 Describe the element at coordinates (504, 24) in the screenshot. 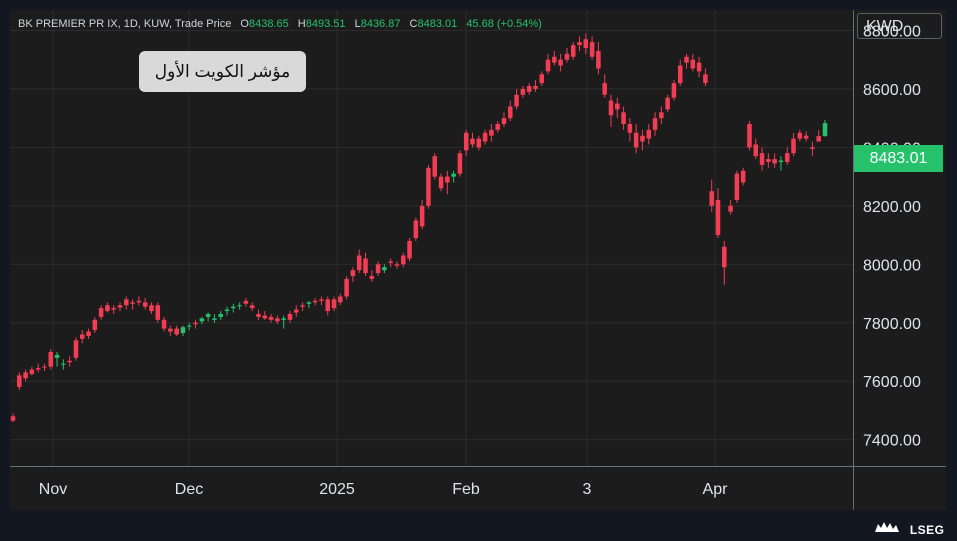

I see `price-change: 45.68 (+0.54%)` at that location.